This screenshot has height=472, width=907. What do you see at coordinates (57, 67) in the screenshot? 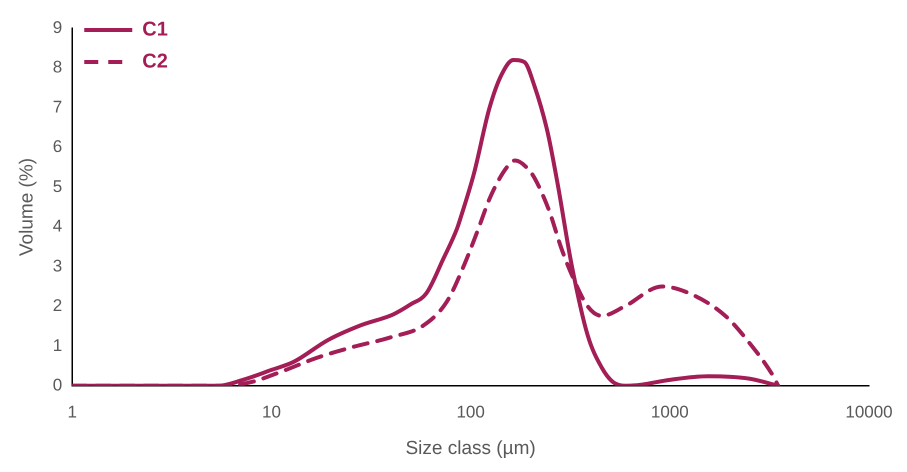
I see `y-tick-label: 8` at bounding box center [57, 67].